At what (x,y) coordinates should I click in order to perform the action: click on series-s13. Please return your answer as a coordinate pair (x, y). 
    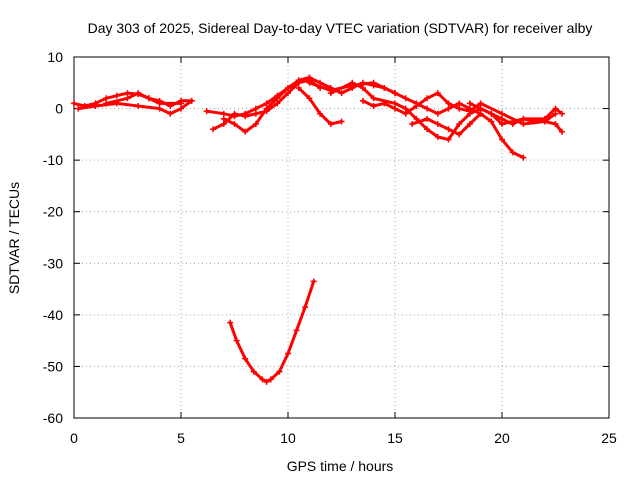
    Looking at the image, I should click on (272, 331).